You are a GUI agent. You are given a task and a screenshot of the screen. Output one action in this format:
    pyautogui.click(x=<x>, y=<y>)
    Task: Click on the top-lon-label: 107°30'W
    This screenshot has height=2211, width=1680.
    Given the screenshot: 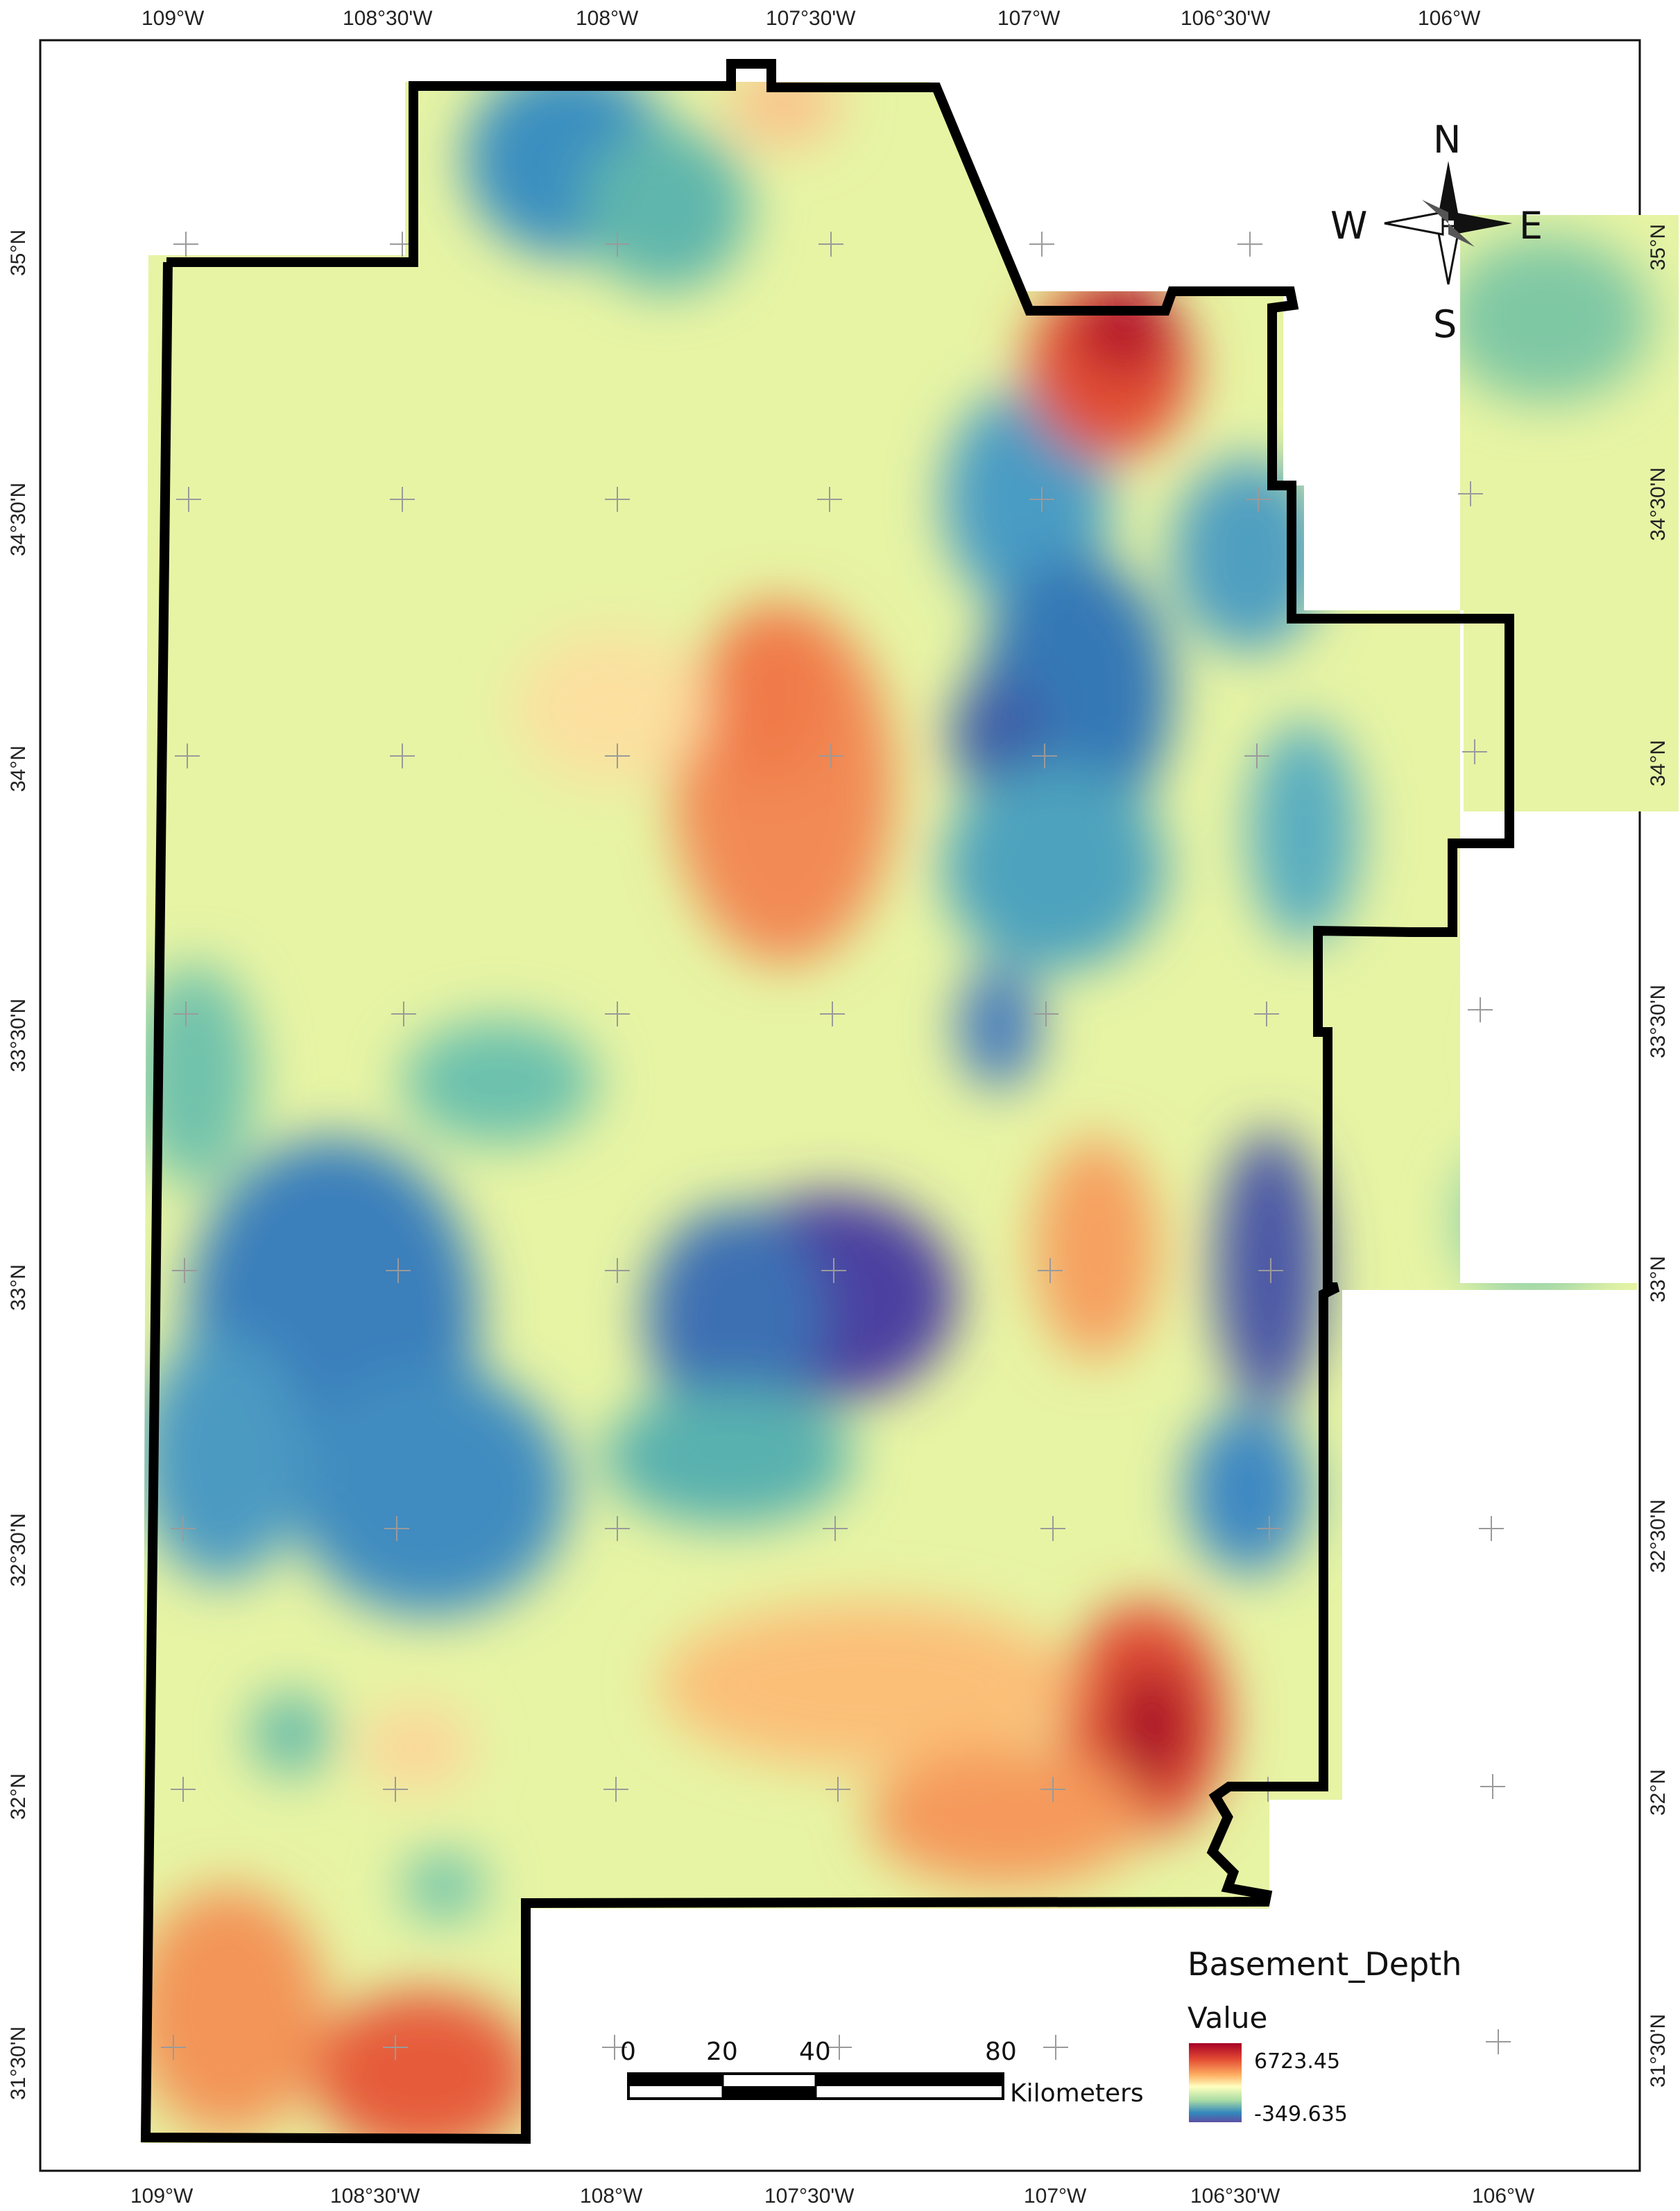 What is the action you would take?
    pyautogui.click(x=811, y=19)
    